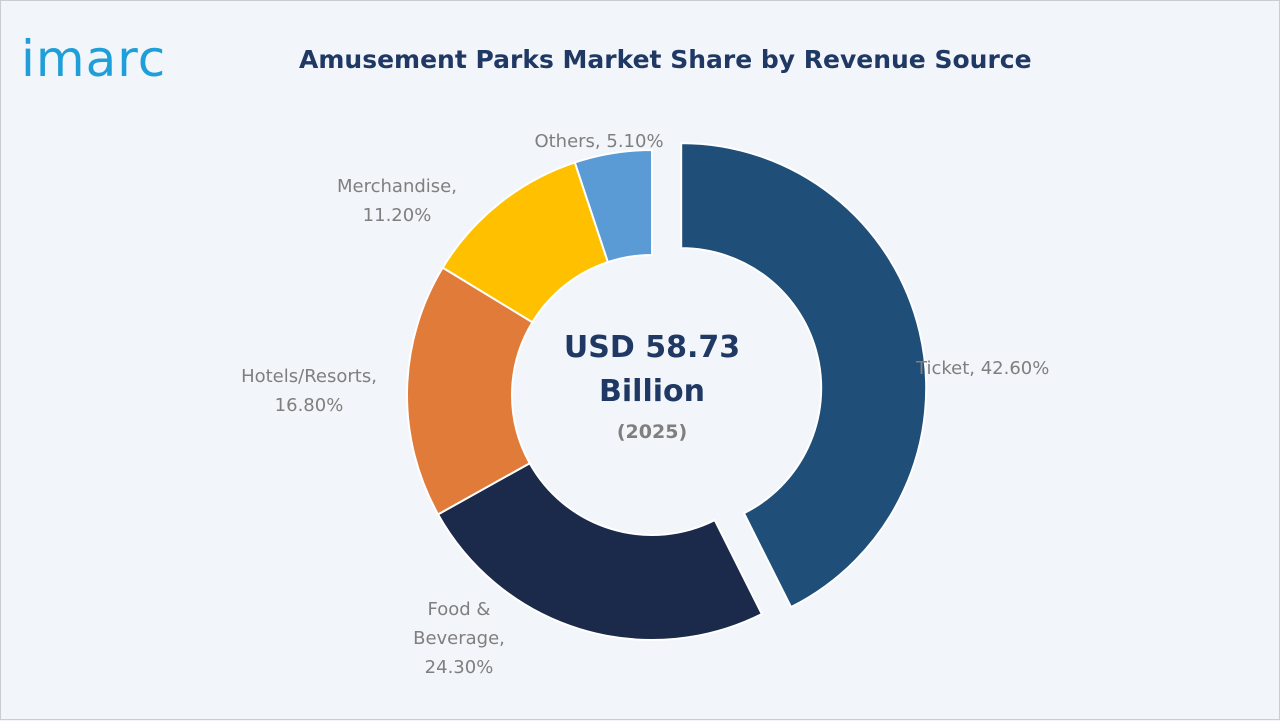 This screenshot has width=1280, height=721. Describe the element at coordinates (598, 141) in the screenshot. I see `label-others: Others, 5.10%` at that location.